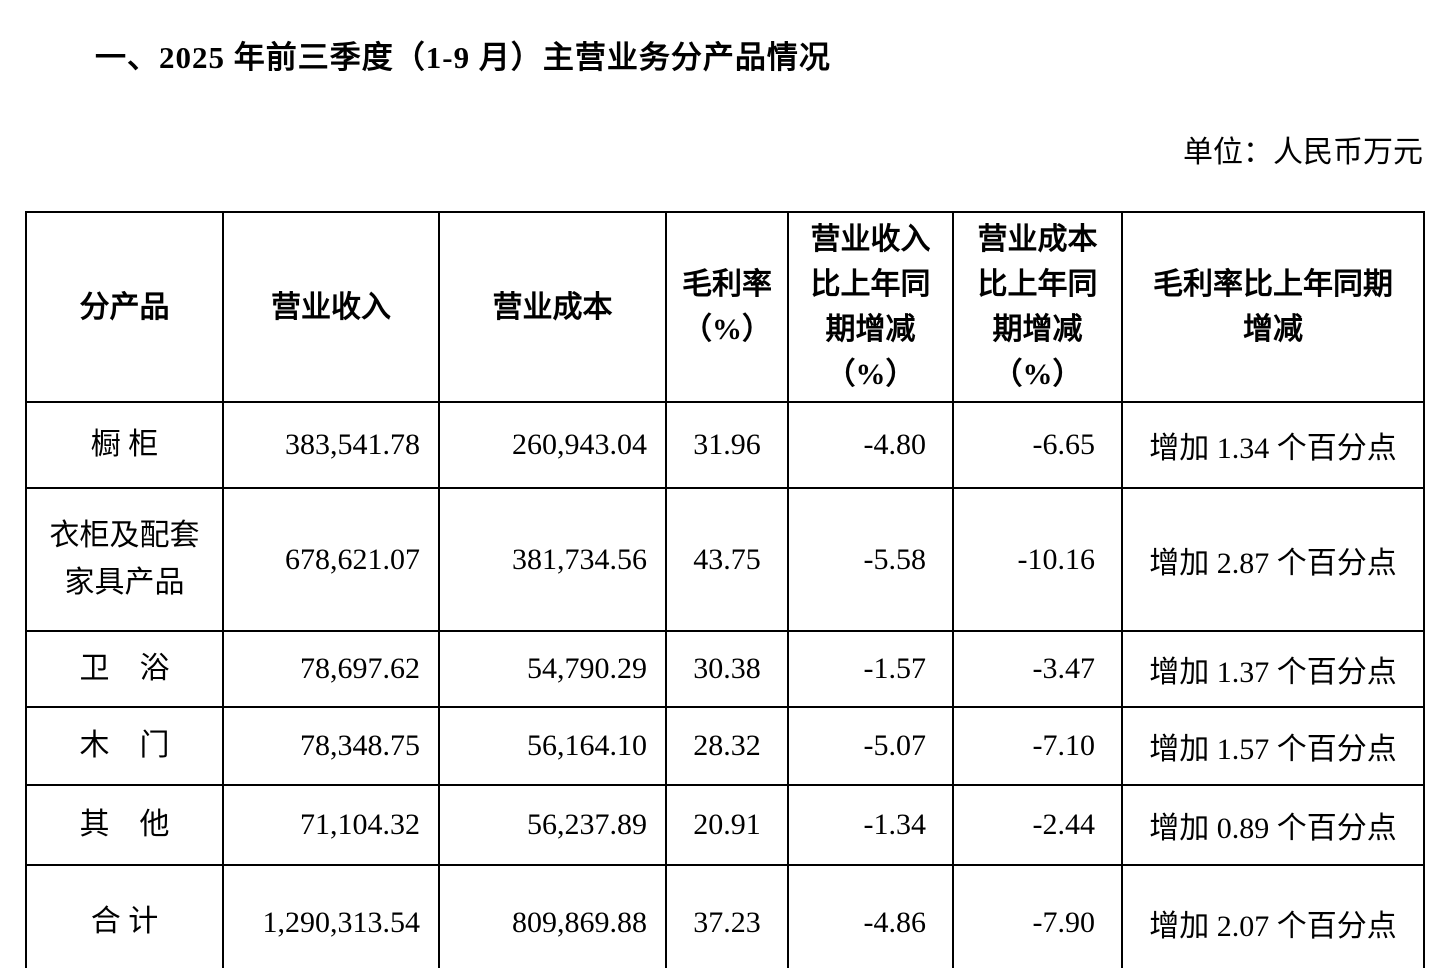  What do you see at coordinates (1037, 825) in the screenshot?
I see `cell-cost-yoy-change: -2.44` at bounding box center [1037, 825].